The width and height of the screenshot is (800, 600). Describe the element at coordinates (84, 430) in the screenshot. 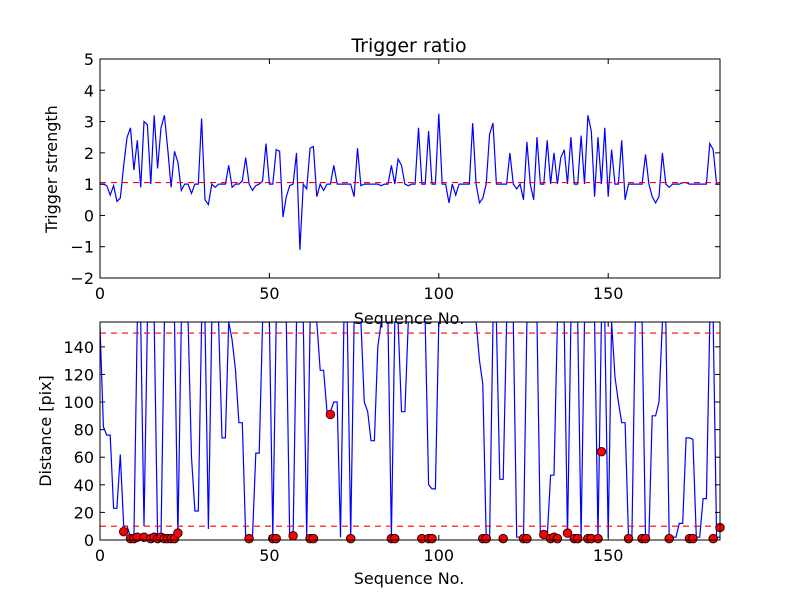

I see `y-tick-label: 80` at that location.